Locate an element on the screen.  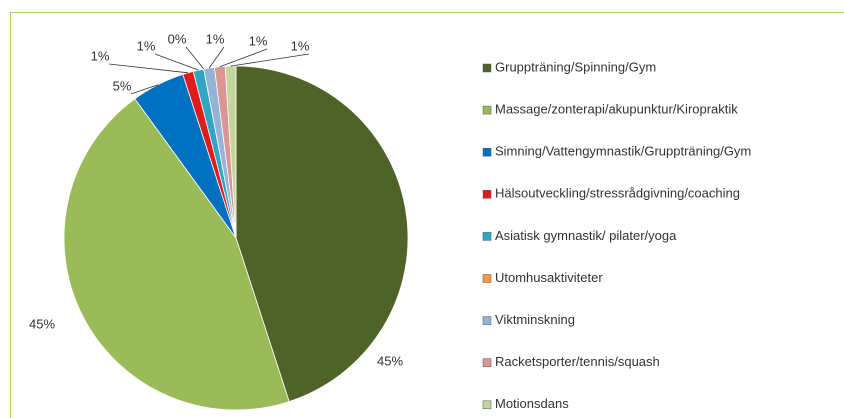
legend-label: Massage/zonterapi/akupunktur/Kiropraktik is located at coordinates (616, 109).